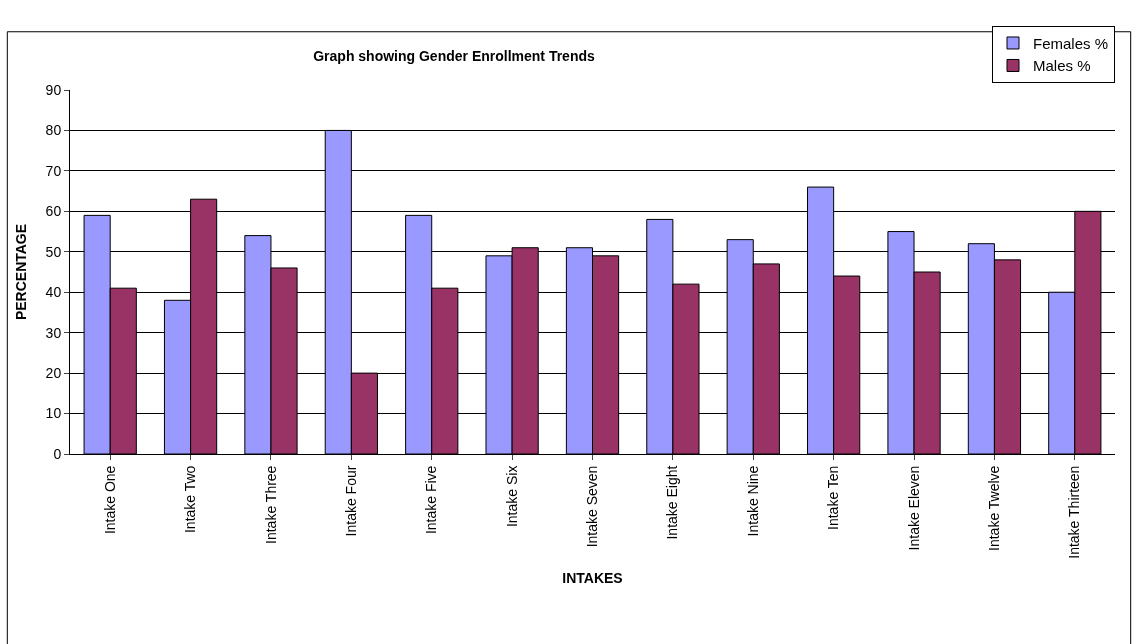 The height and width of the screenshot is (644, 1135). Describe the element at coordinates (350, 501) in the screenshot. I see `x-tick-label: Intake Four` at that location.